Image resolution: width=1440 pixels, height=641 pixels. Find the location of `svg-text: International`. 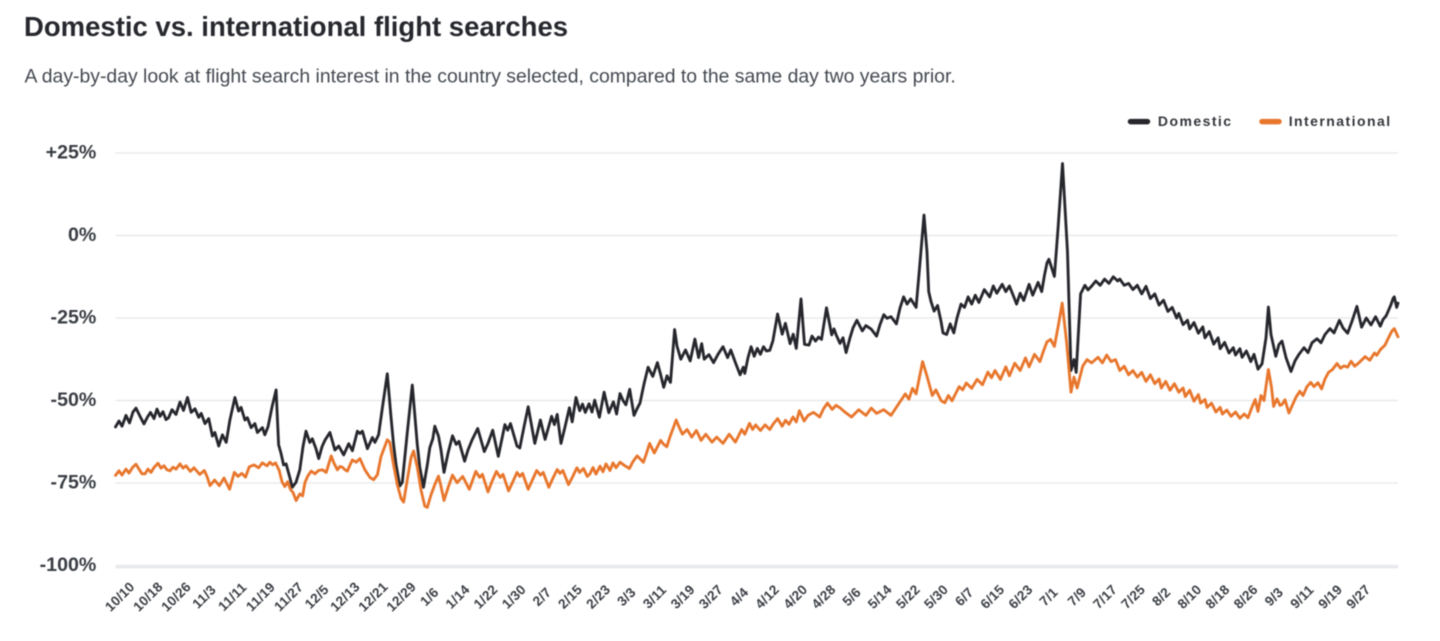

svg-text: International is located at coordinates (1340, 121).